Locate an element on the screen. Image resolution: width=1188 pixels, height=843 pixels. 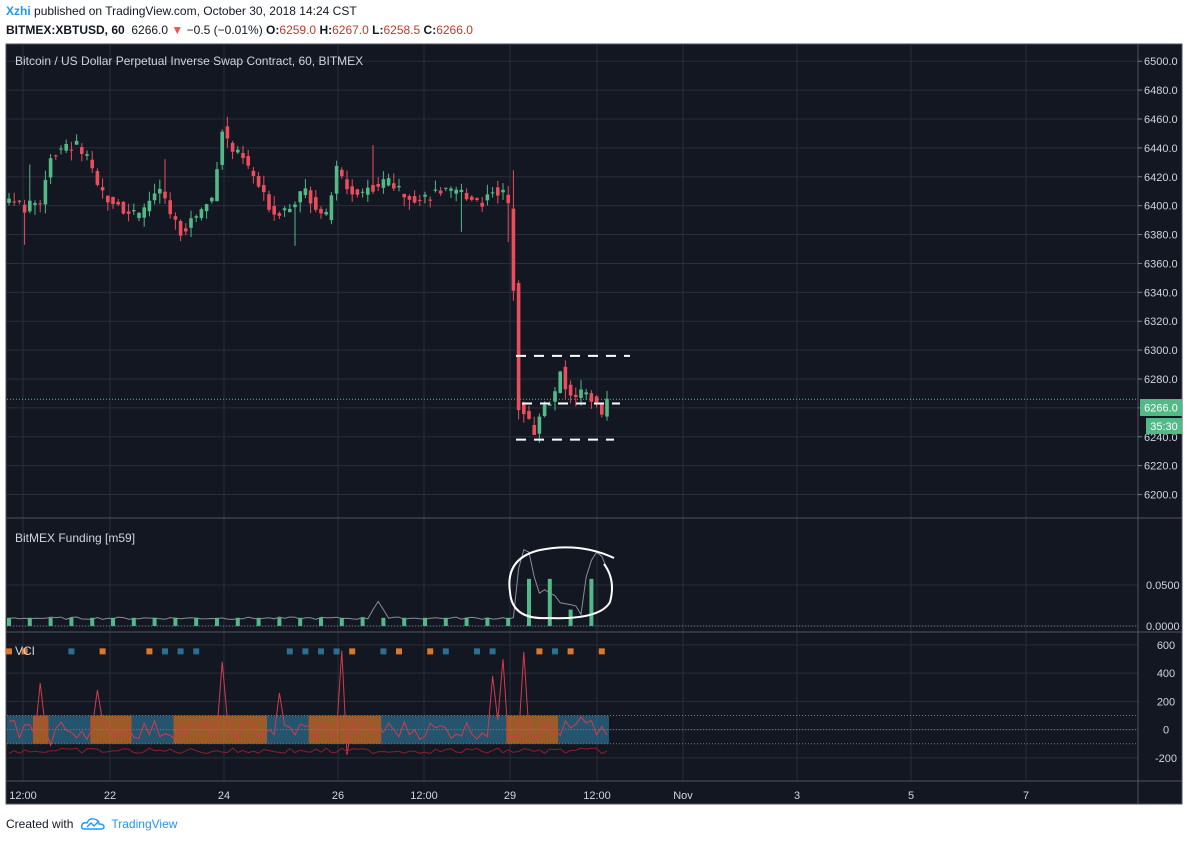
funding-tick-label: 0.0000 is located at coordinates (1163, 627).